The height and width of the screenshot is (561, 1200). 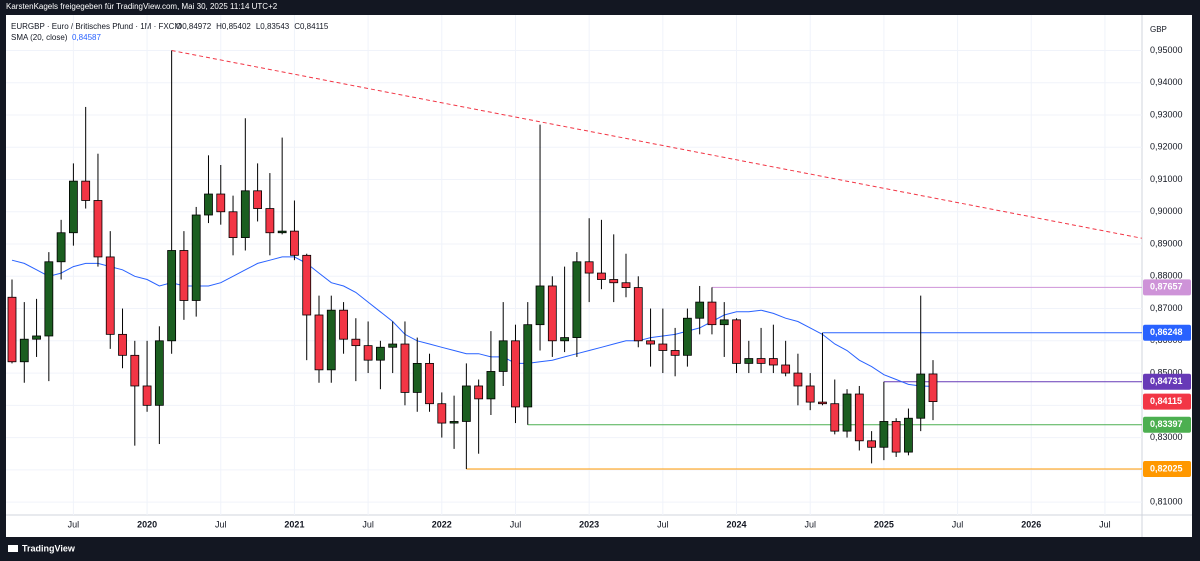 What do you see at coordinates (1166, 211) in the screenshot?
I see `y-tick-label: 0,90000` at bounding box center [1166, 211].